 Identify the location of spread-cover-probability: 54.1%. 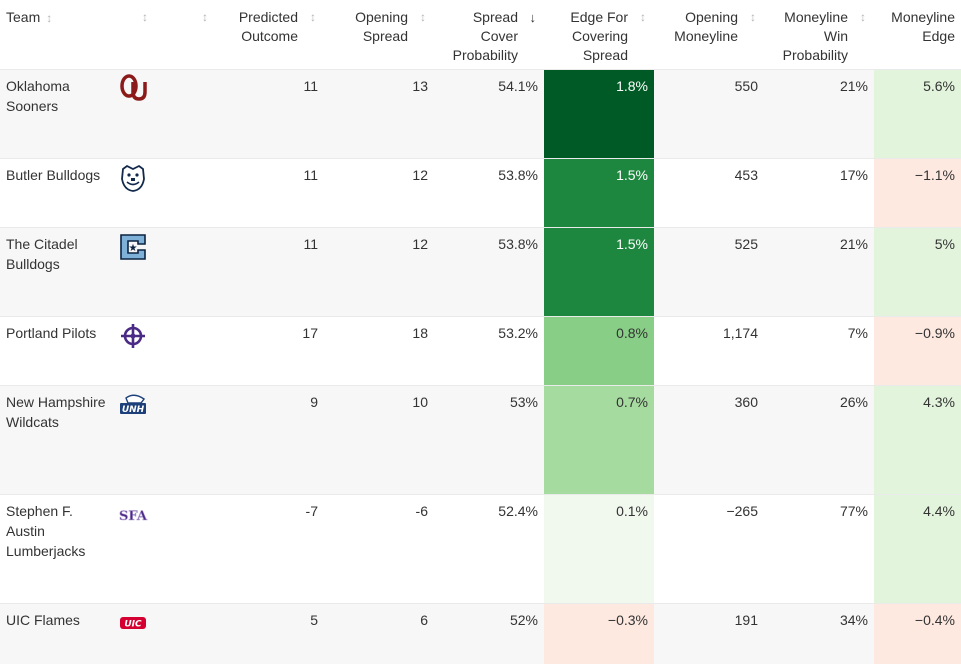
(489, 114).